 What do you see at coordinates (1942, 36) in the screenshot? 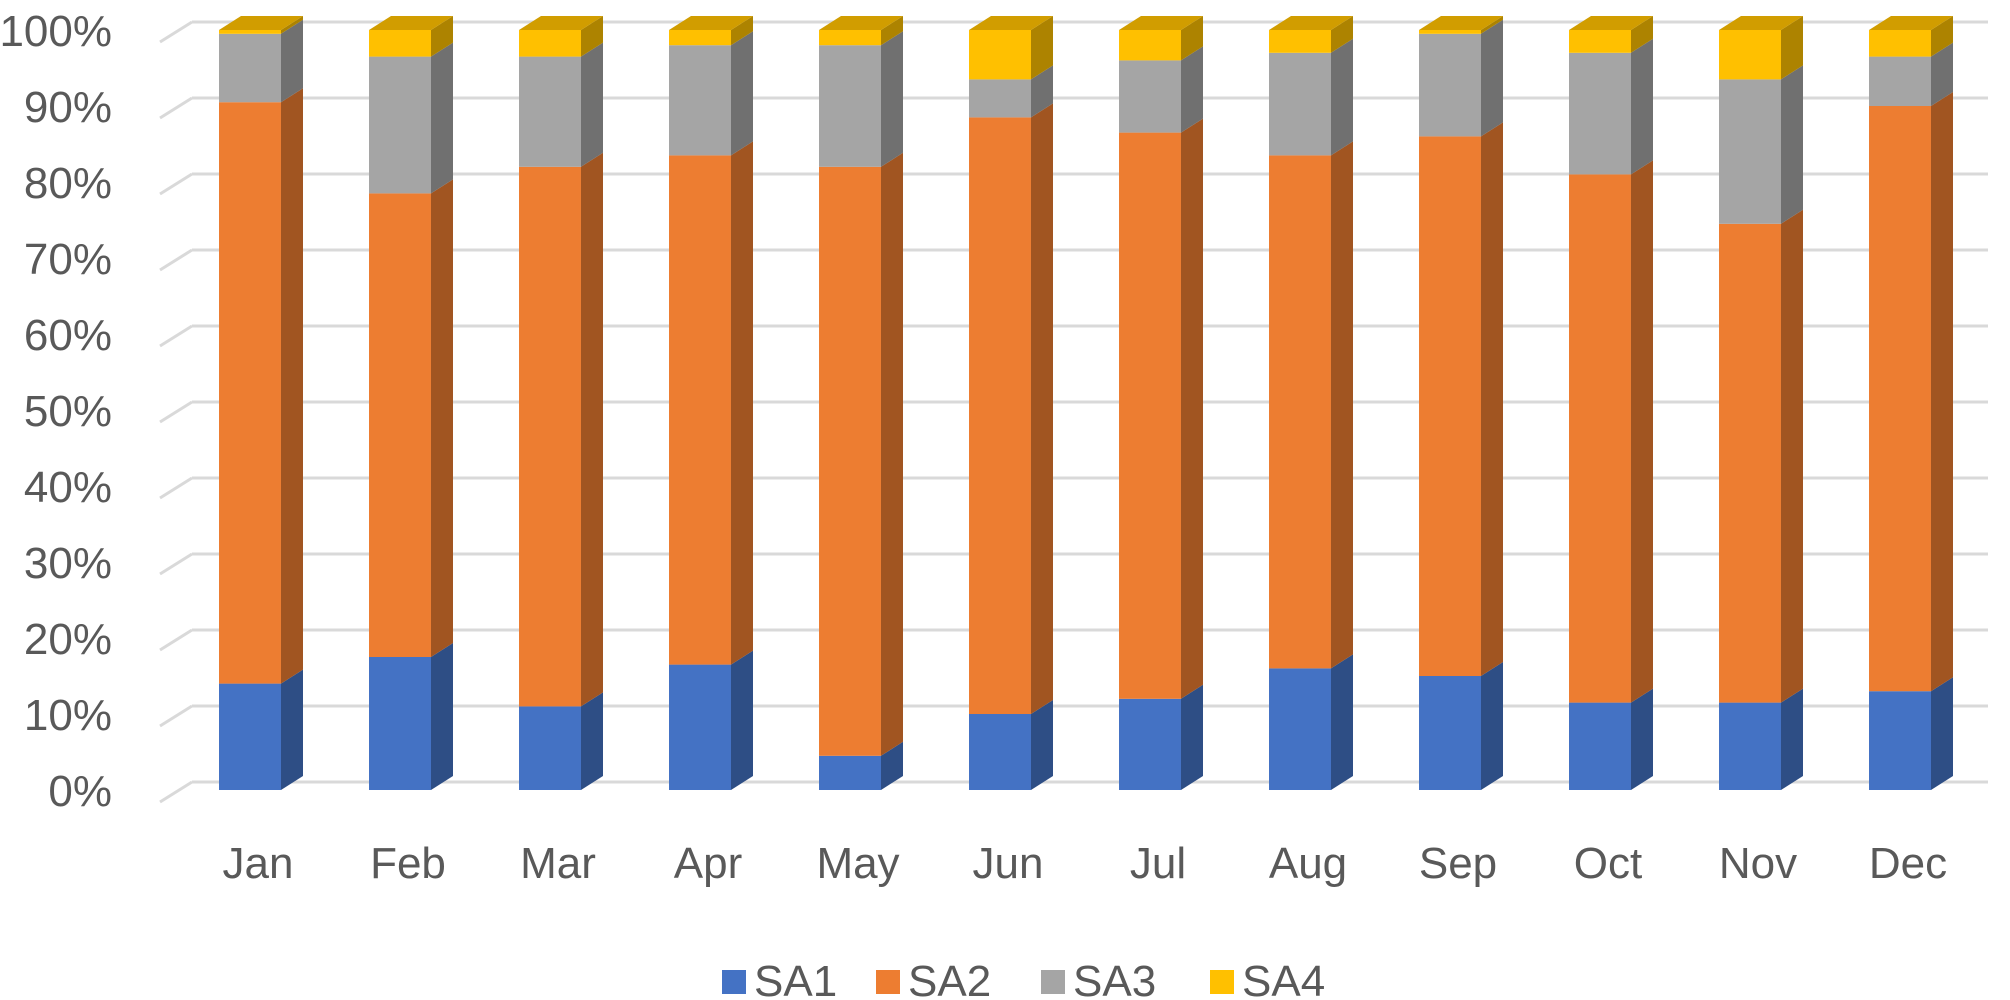
I see `bar-side-sa4-dec` at bounding box center [1942, 36].